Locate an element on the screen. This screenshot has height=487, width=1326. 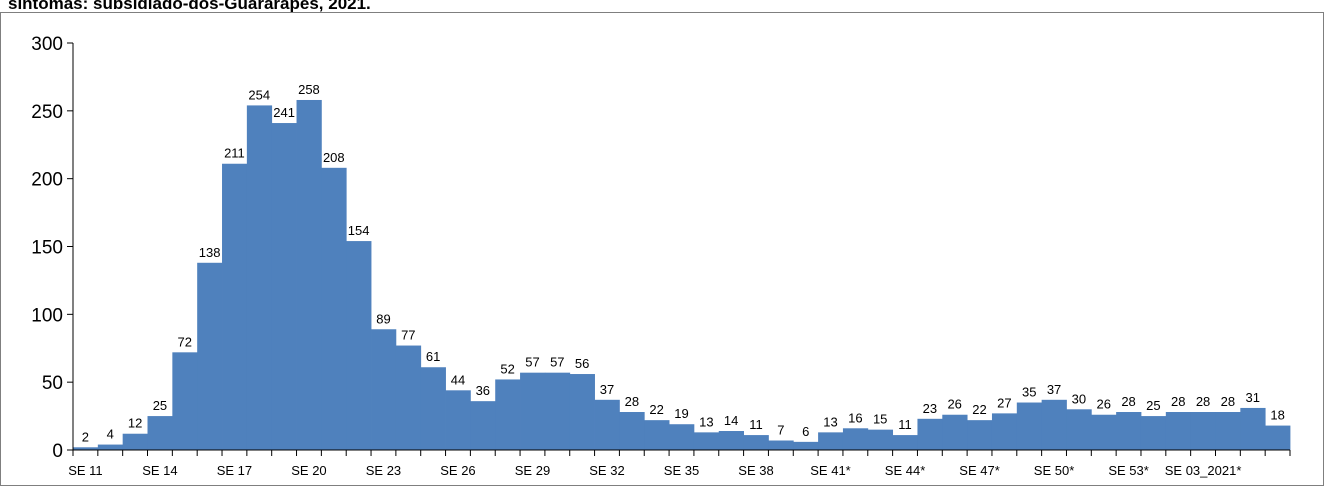
x-tick-label: SE 35 is located at coordinates (681, 470).